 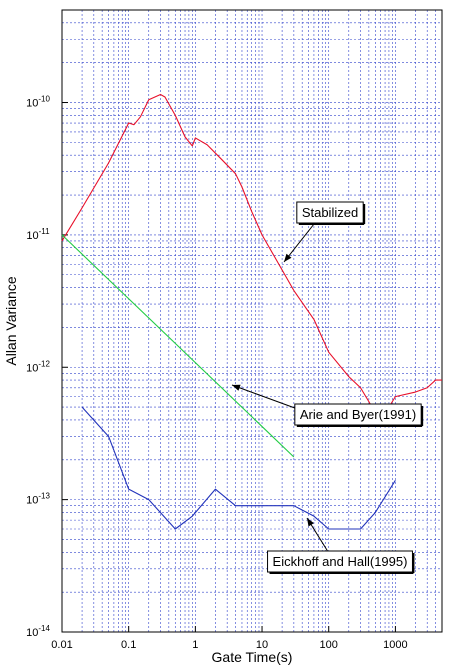 I want to click on y-tick-label: 10-12, so click(x=38, y=366).